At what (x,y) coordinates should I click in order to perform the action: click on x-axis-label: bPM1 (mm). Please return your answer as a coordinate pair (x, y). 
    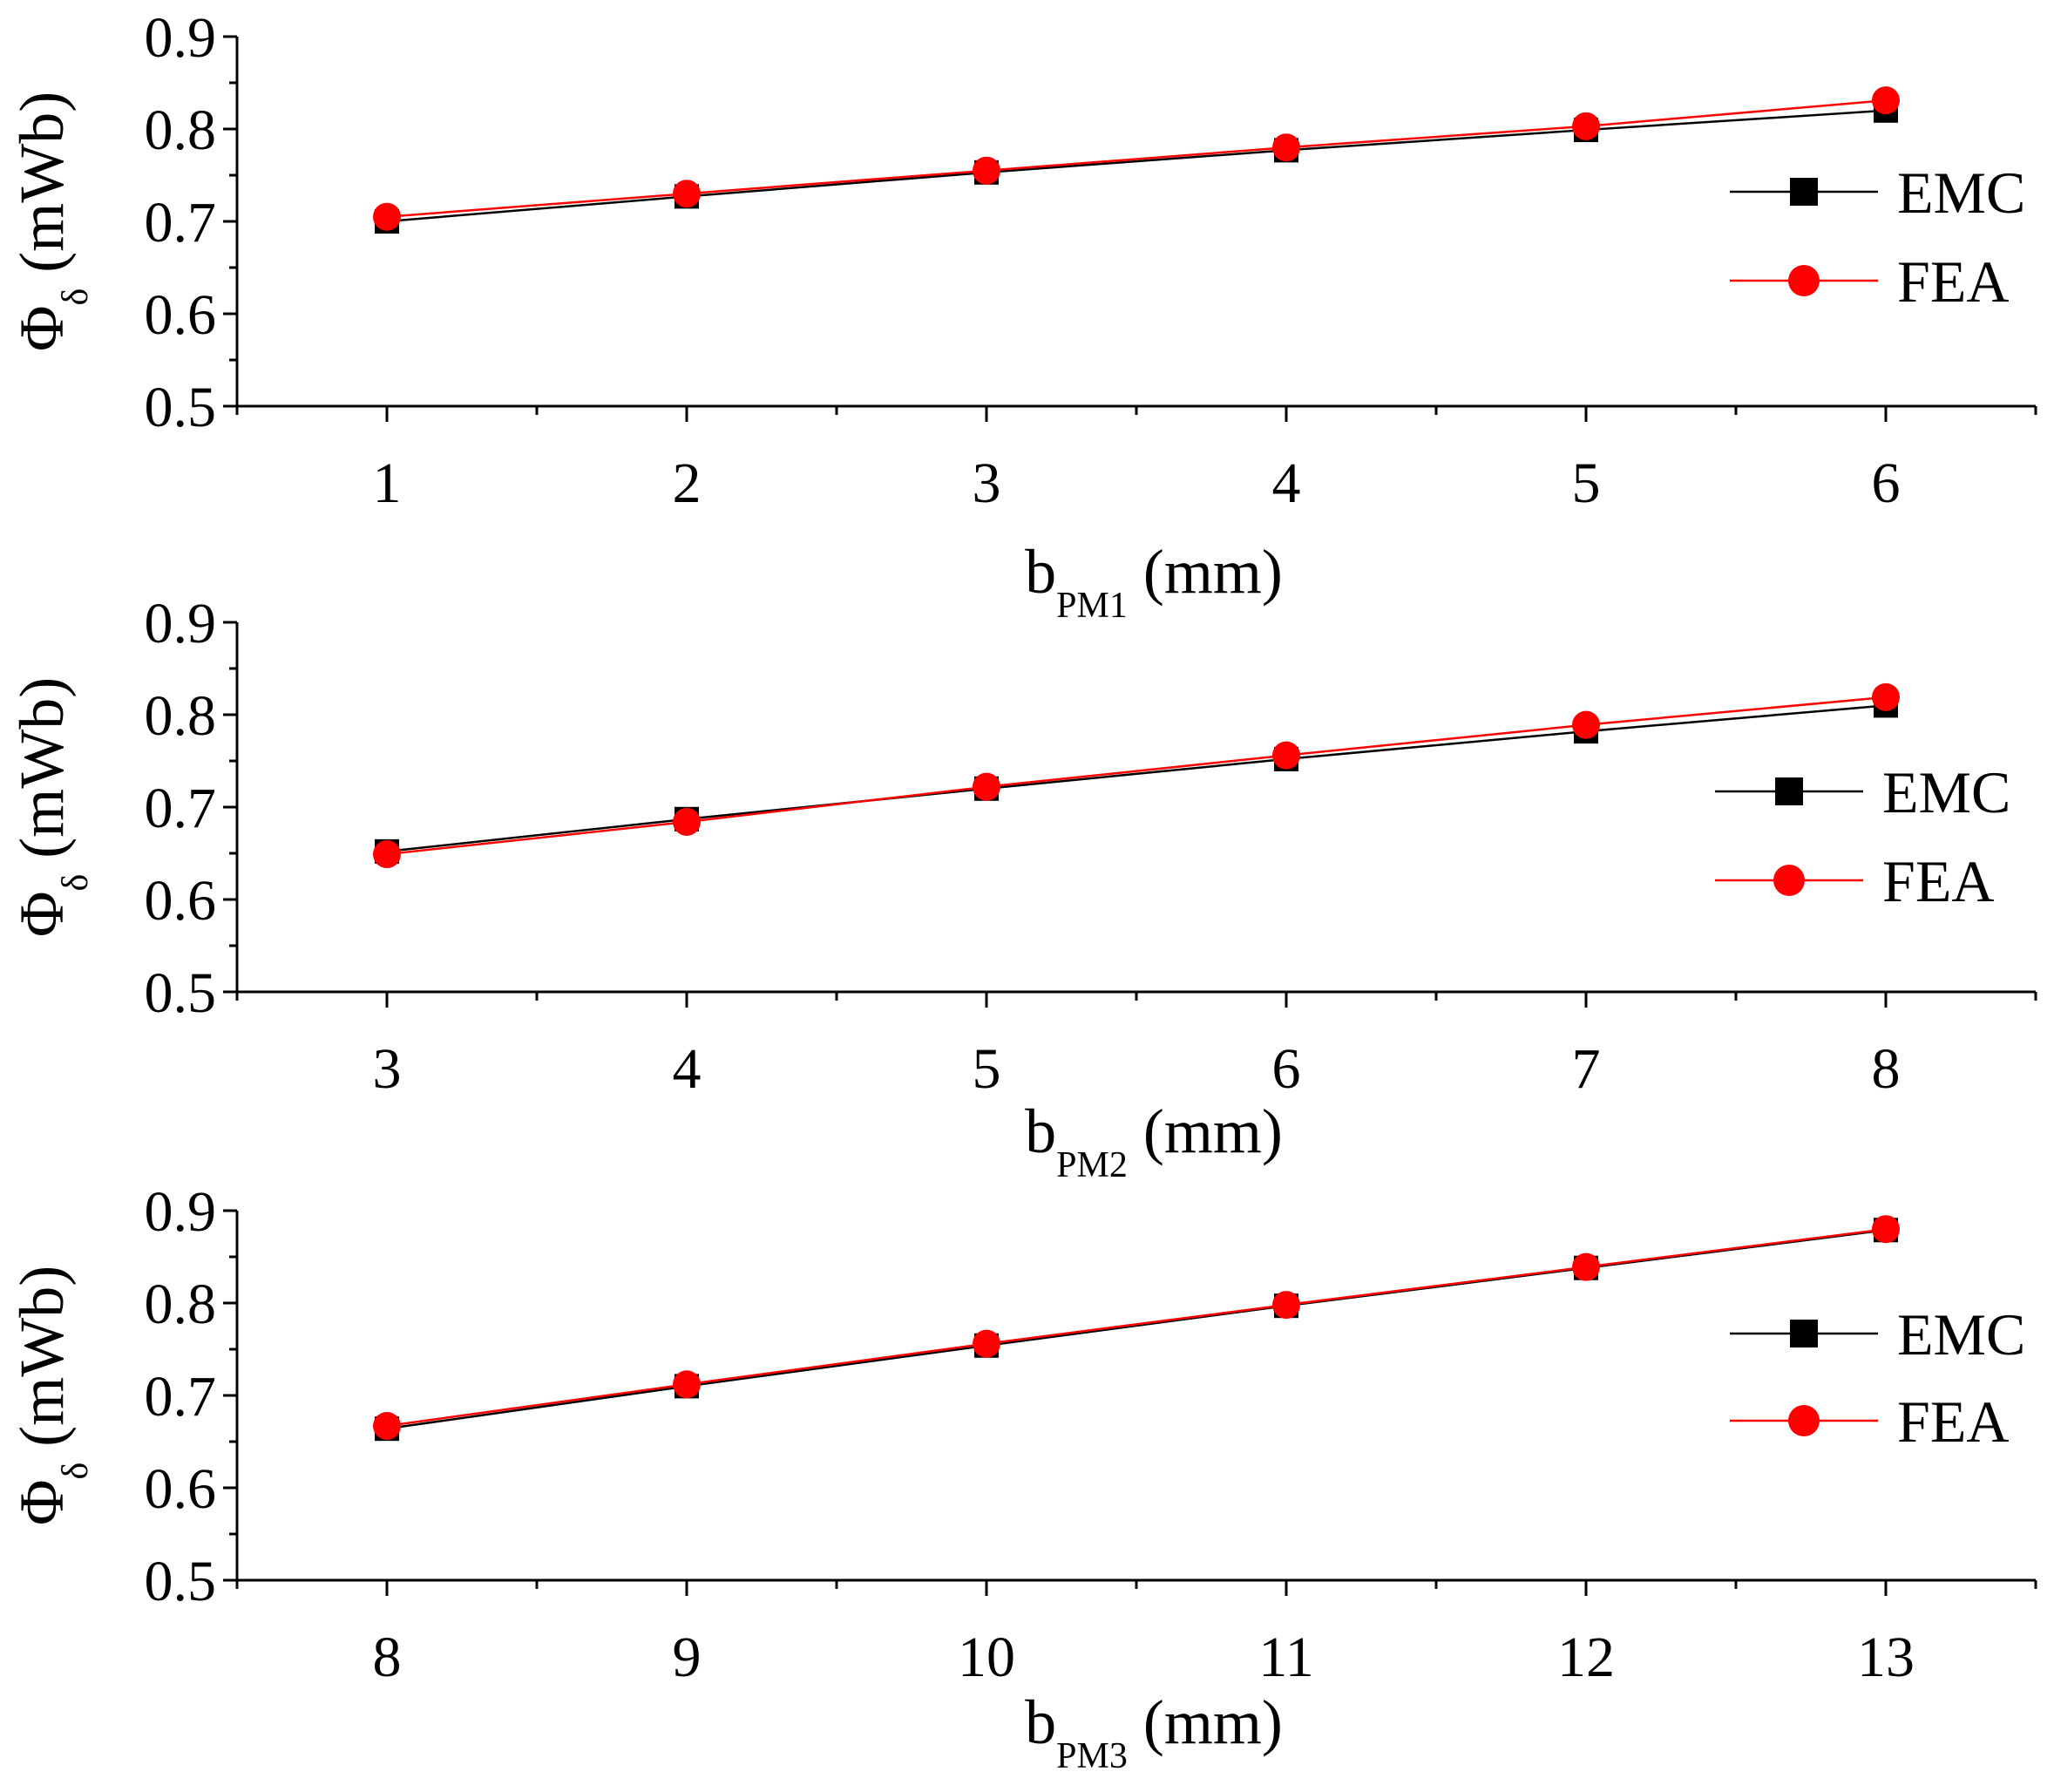
    Looking at the image, I should click on (1154, 582).